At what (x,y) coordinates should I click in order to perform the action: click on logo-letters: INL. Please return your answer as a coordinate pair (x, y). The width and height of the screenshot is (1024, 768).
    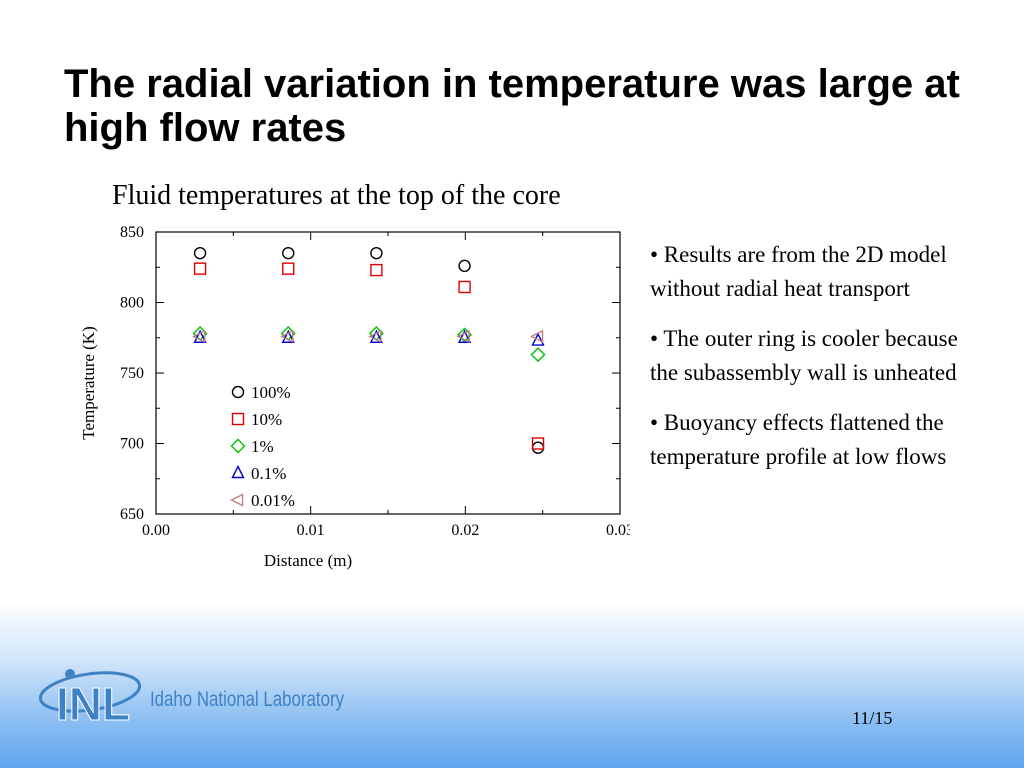
    Looking at the image, I should click on (93, 703).